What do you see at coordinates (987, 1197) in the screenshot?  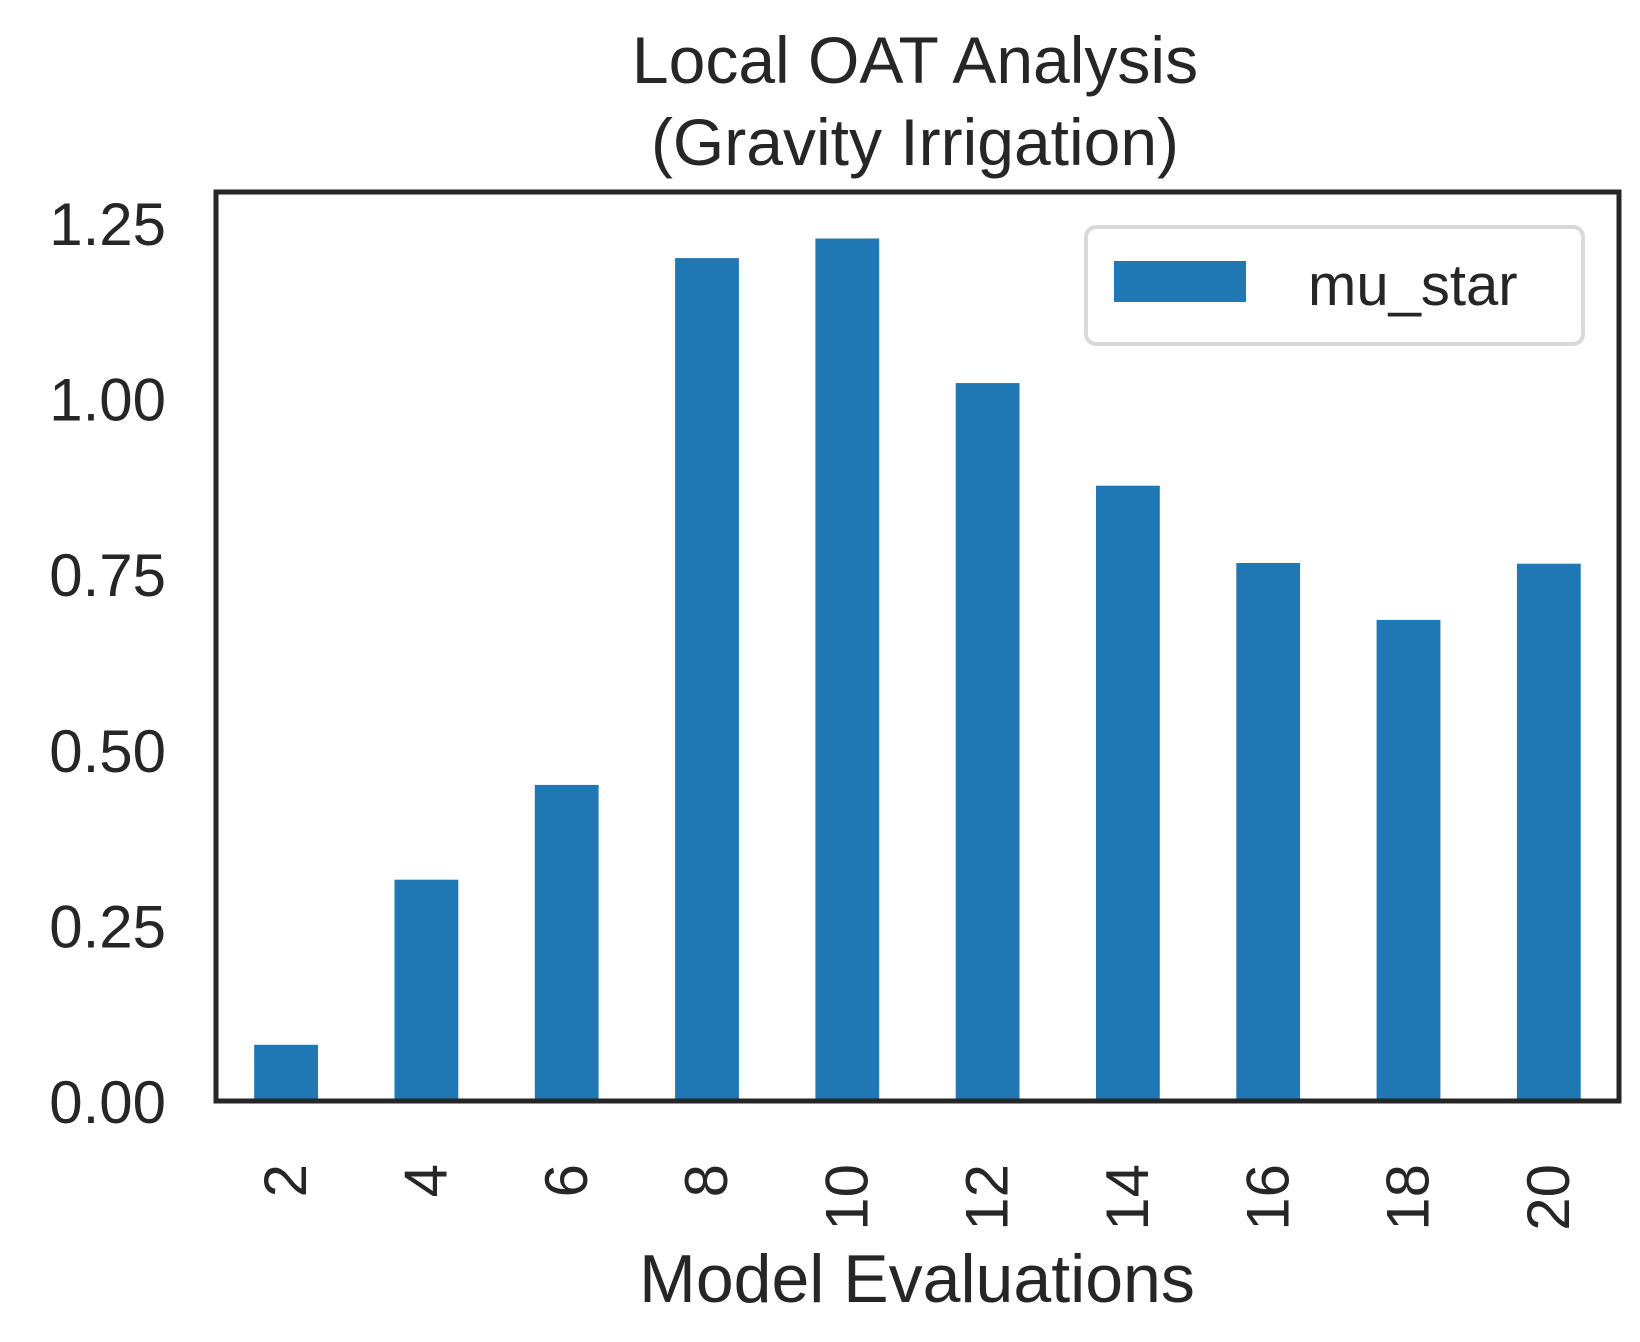 I see `x-tick-label-12: 12` at bounding box center [987, 1197].